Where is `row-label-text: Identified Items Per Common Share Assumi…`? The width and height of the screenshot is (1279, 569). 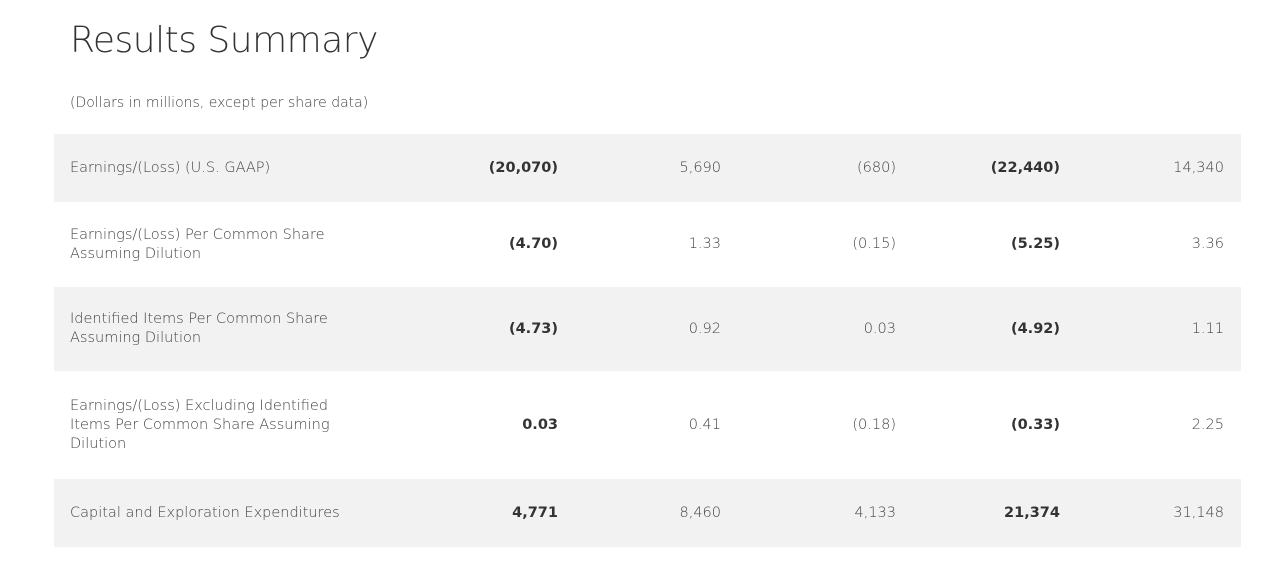
row-label-text: Identified Items Per Common Share Assumi… is located at coordinates (199, 328).